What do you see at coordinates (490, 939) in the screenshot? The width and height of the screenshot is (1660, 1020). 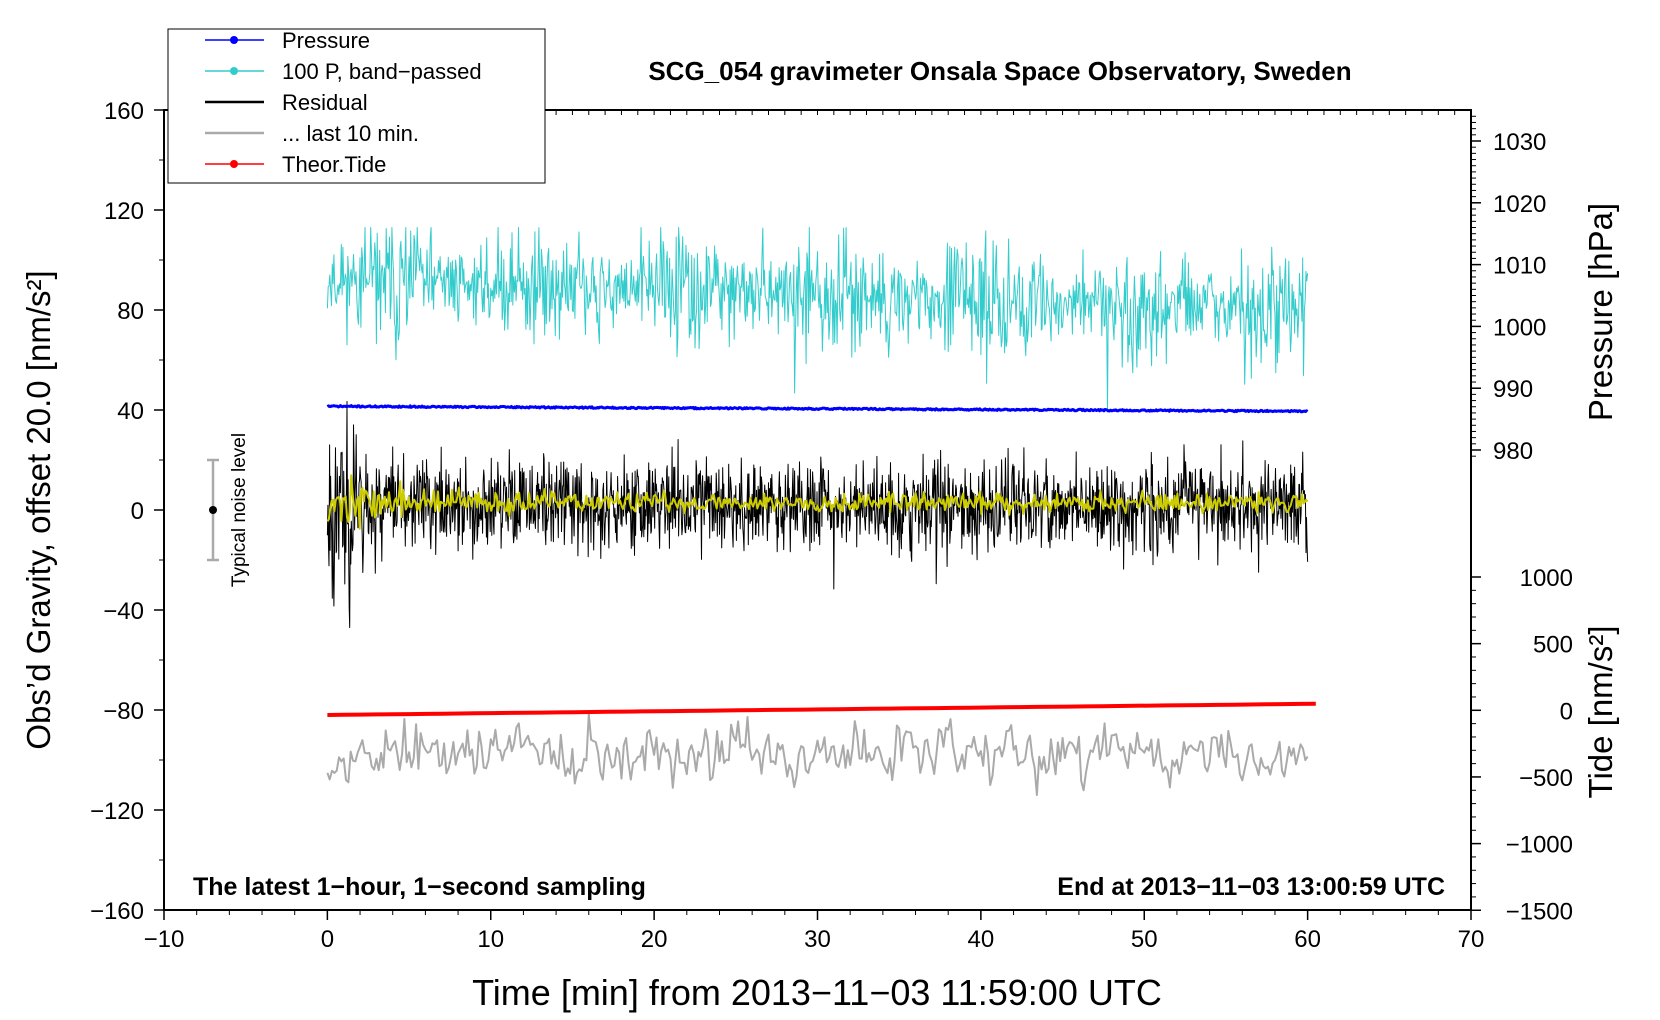 I see `x-tick-label: 10` at bounding box center [490, 939].